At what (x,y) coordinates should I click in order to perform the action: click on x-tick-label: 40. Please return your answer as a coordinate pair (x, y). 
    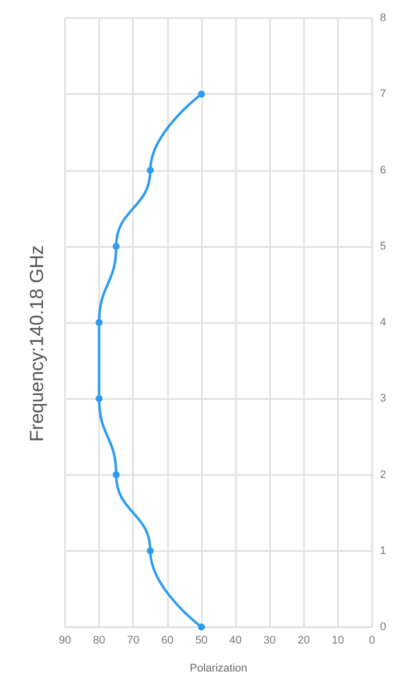
    Looking at the image, I should click on (235, 640).